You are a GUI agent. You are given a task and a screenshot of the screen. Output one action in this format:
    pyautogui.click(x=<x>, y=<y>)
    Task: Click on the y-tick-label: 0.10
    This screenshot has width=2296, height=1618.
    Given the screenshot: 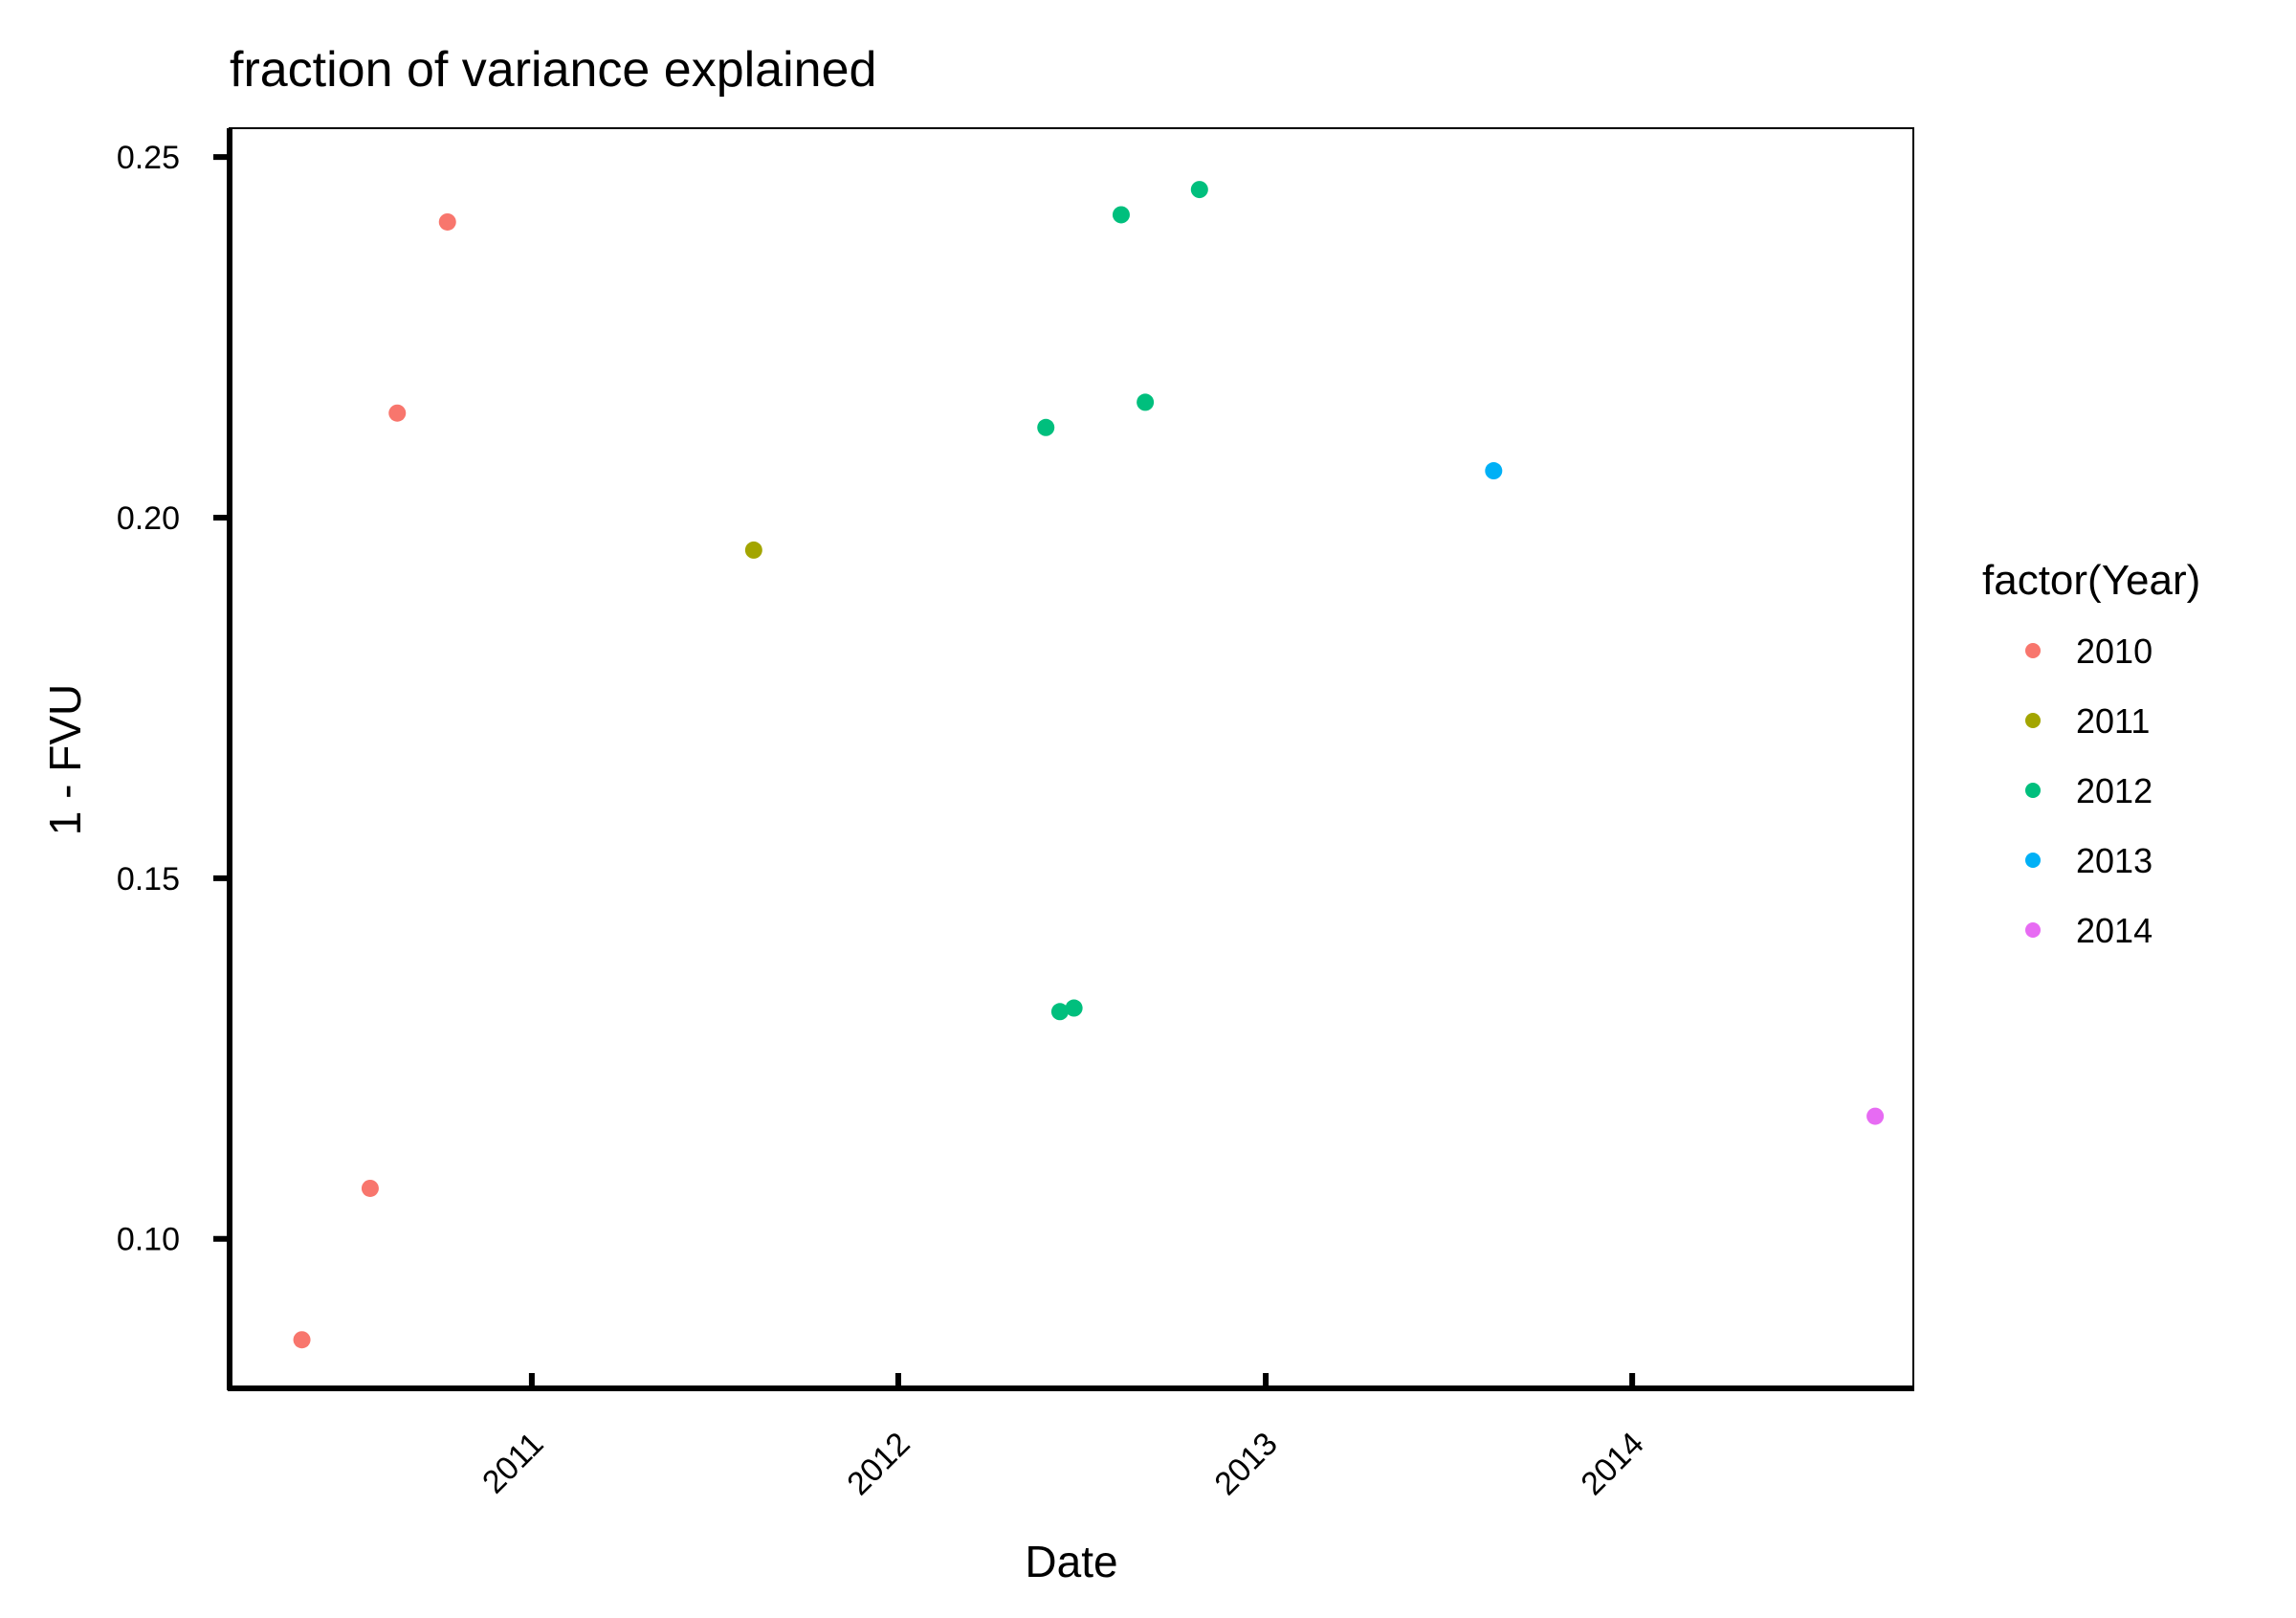 What is the action you would take?
    pyautogui.click(x=148, y=1240)
    